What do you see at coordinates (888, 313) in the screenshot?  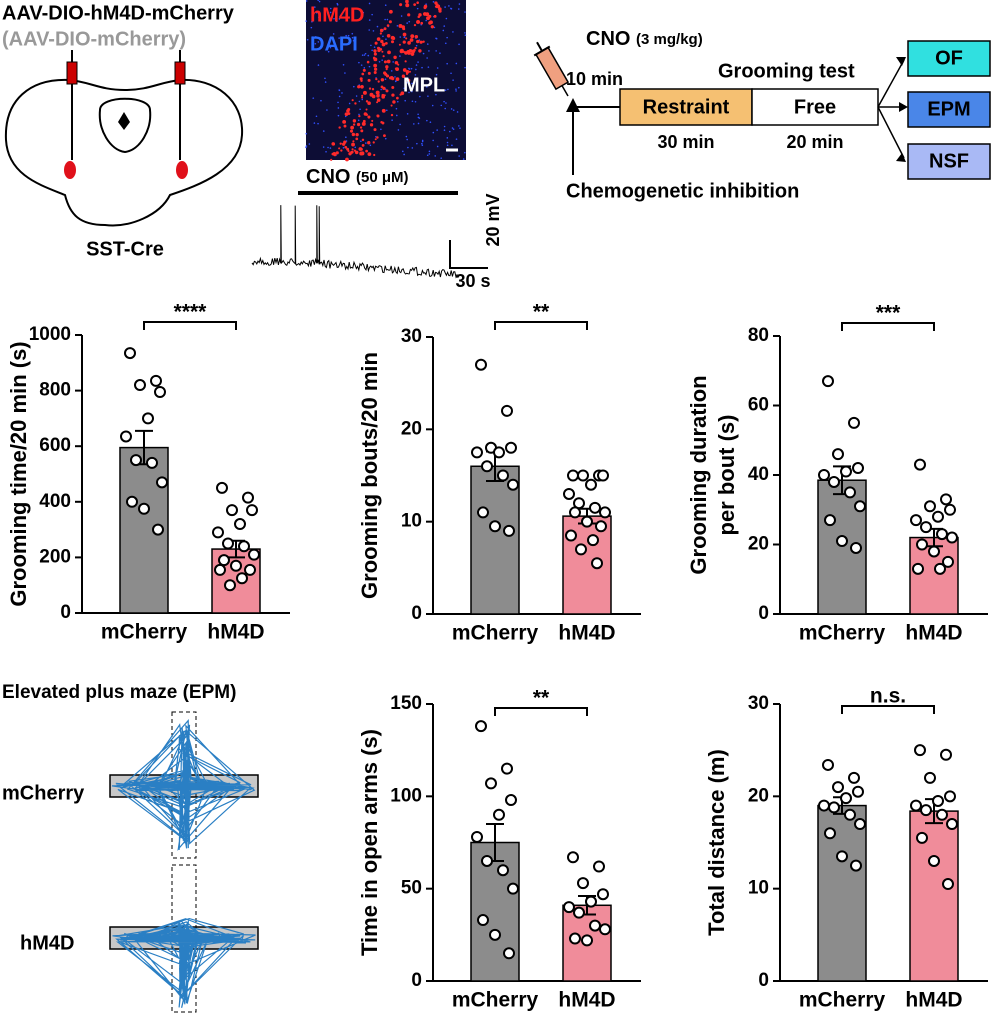 I see `significance-label: ***` at bounding box center [888, 313].